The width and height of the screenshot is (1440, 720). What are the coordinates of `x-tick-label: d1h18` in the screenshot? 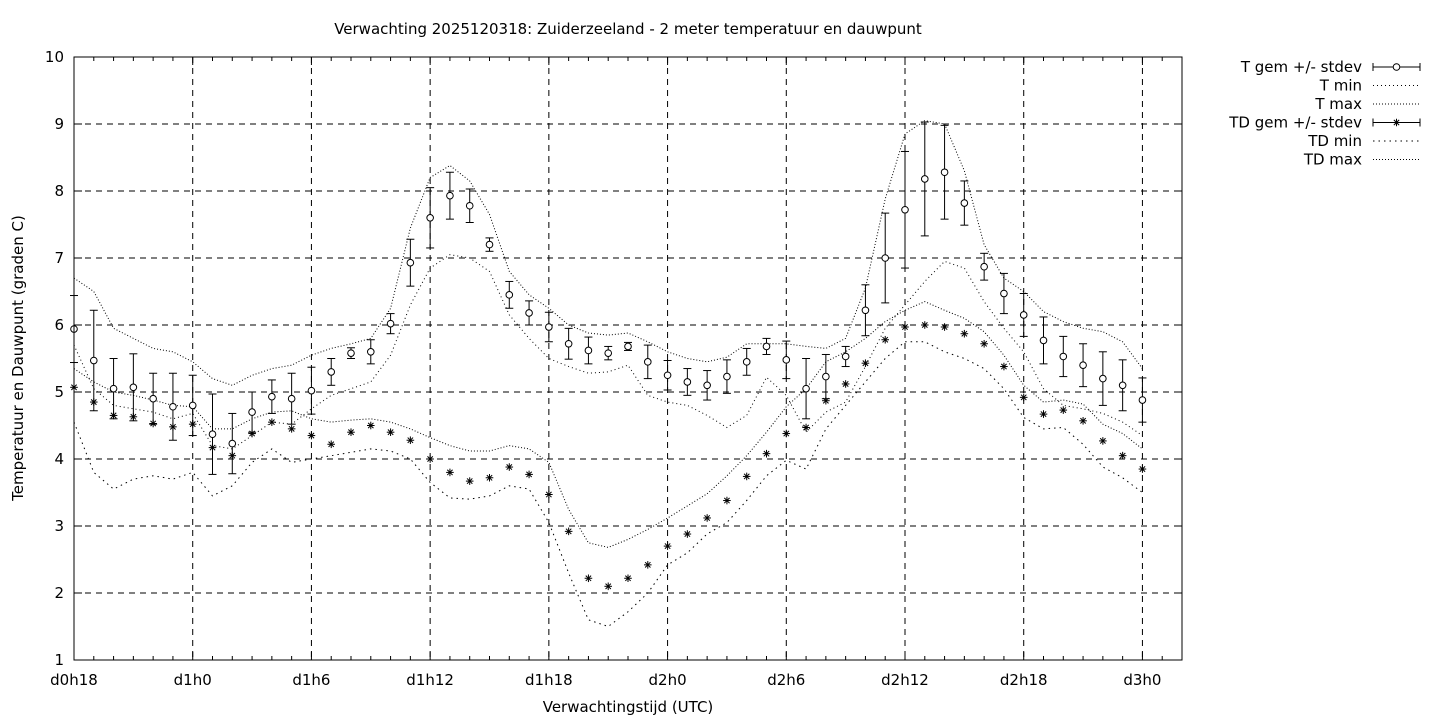 It's located at (549, 680).